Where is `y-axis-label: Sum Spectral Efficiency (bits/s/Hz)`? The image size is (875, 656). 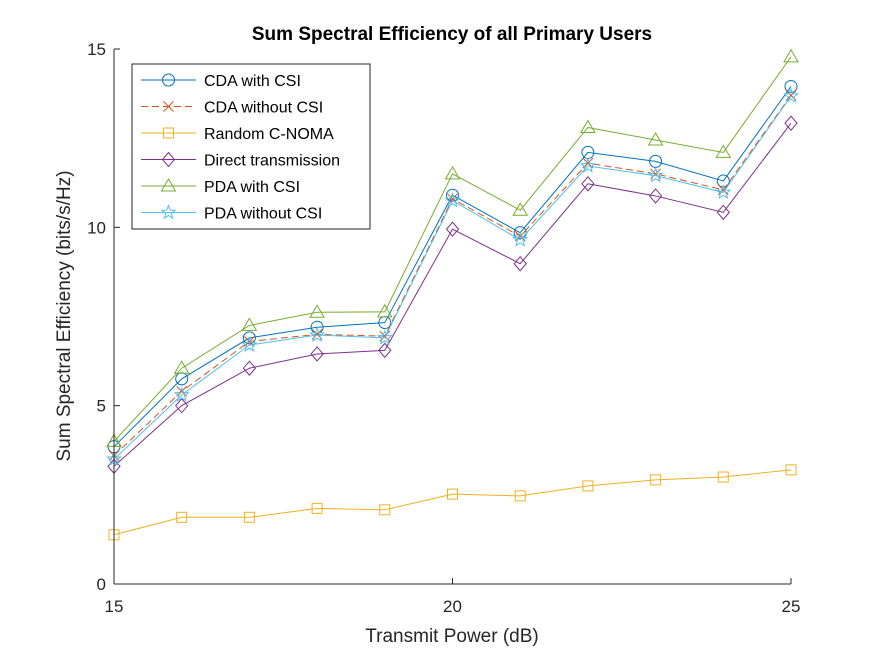 y-axis-label: Sum Spectral Efficiency (bits/s/Hz) is located at coordinates (64, 315).